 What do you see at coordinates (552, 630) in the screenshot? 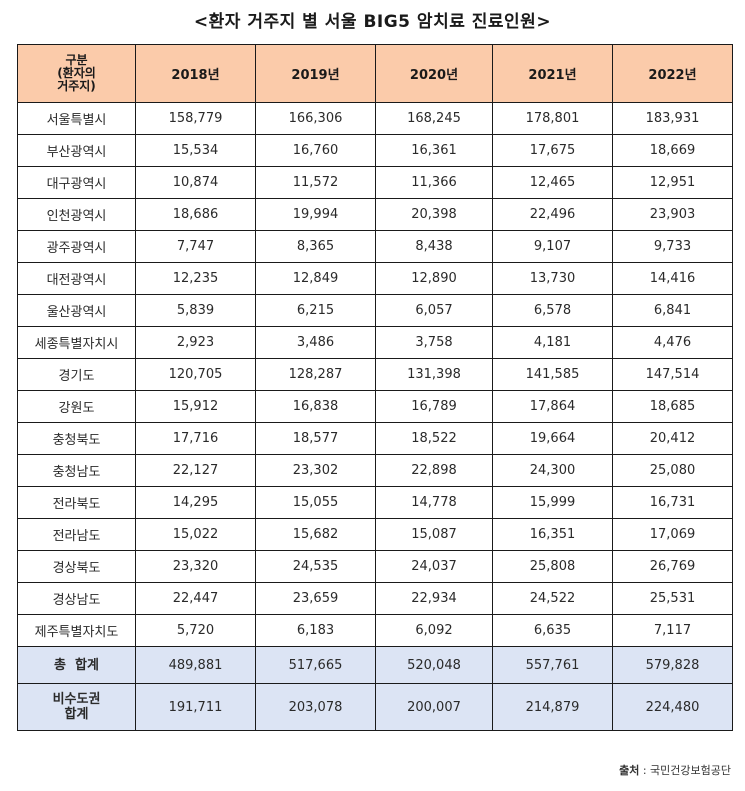
I see `table-cell: 6,635` at bounding box center [552, 630].